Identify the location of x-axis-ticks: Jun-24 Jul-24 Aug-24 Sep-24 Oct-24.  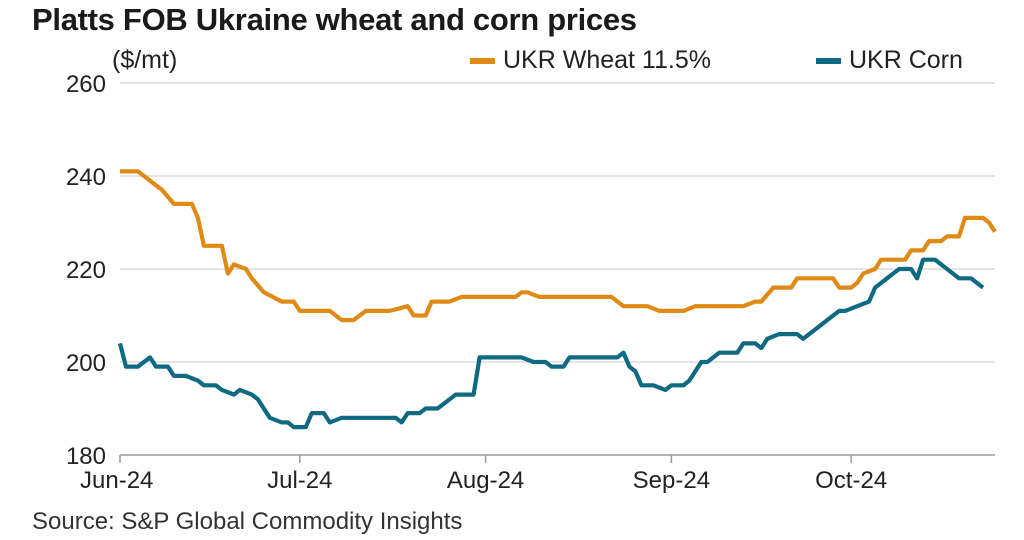
(483, 474).